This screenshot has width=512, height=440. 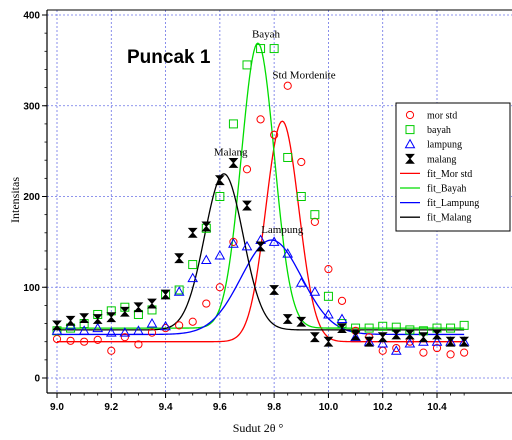 I want to click on legend-marker-lampung, so click(x=410, y=143).